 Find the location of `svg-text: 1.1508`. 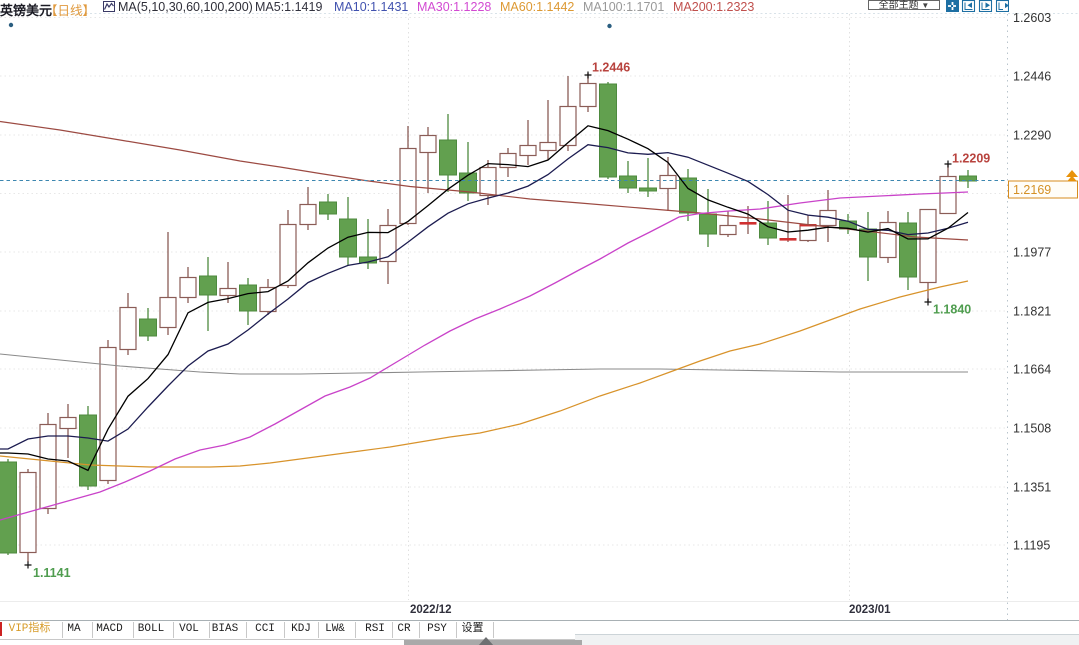

svg-text: 1.1508 is located at coordinates (1032, 429).